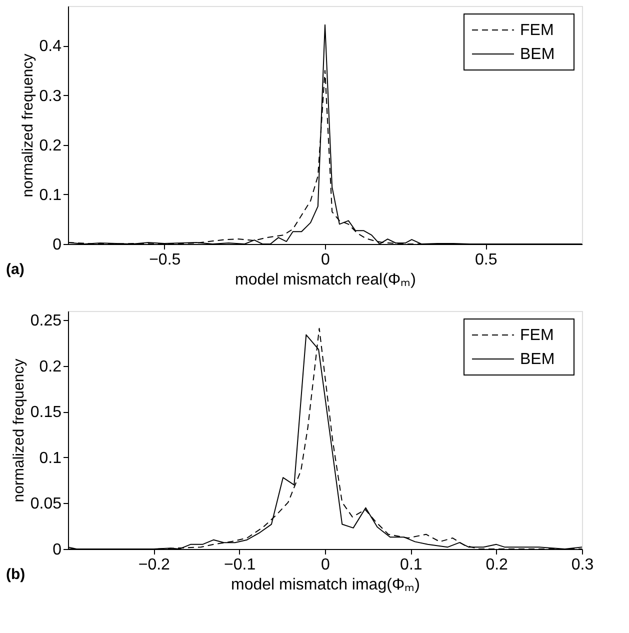 This screenshot has height=633, width=629. What do you see at coordinates (497, 565) in the screenshot?
I see `x-tick-label: 0.2` at bounding box center [497, 565].